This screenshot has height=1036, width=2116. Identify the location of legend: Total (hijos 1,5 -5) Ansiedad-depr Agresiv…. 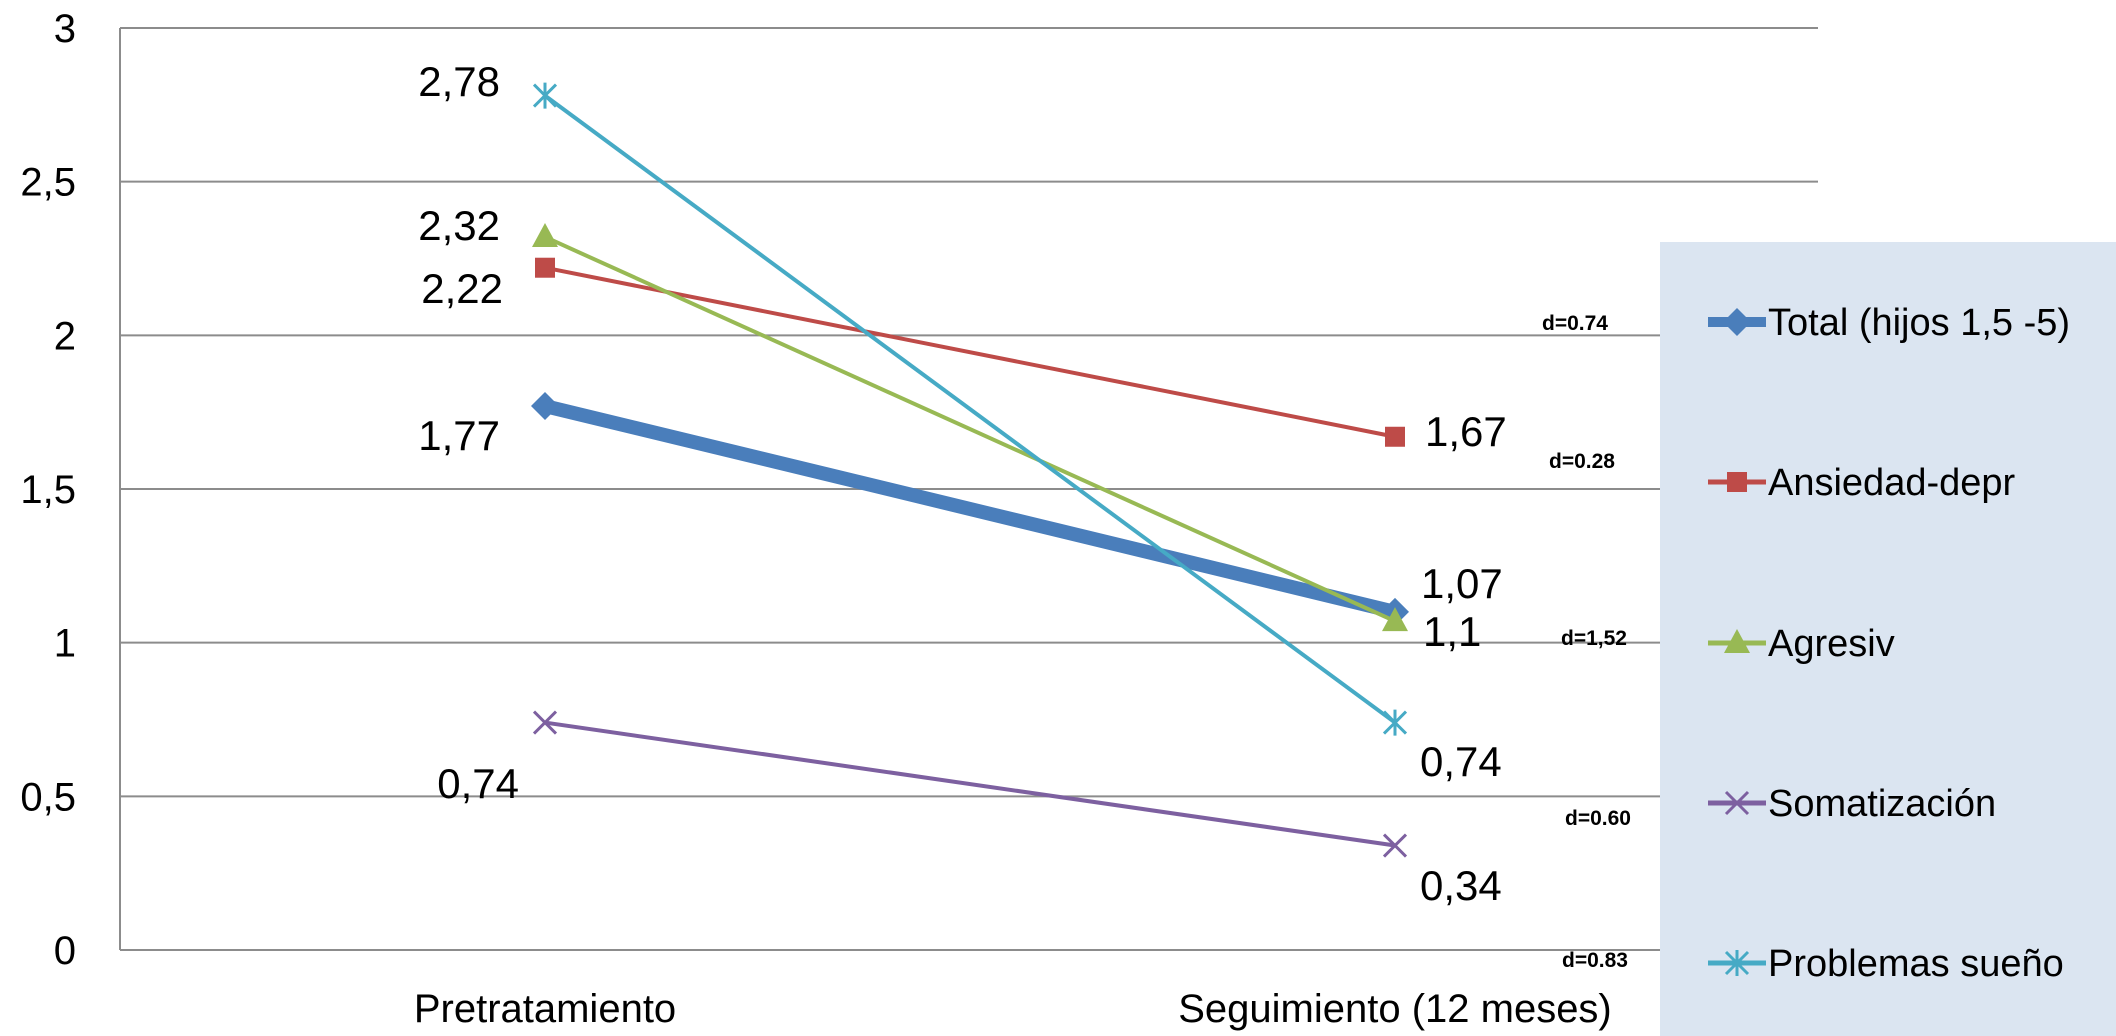
(1889, 643).